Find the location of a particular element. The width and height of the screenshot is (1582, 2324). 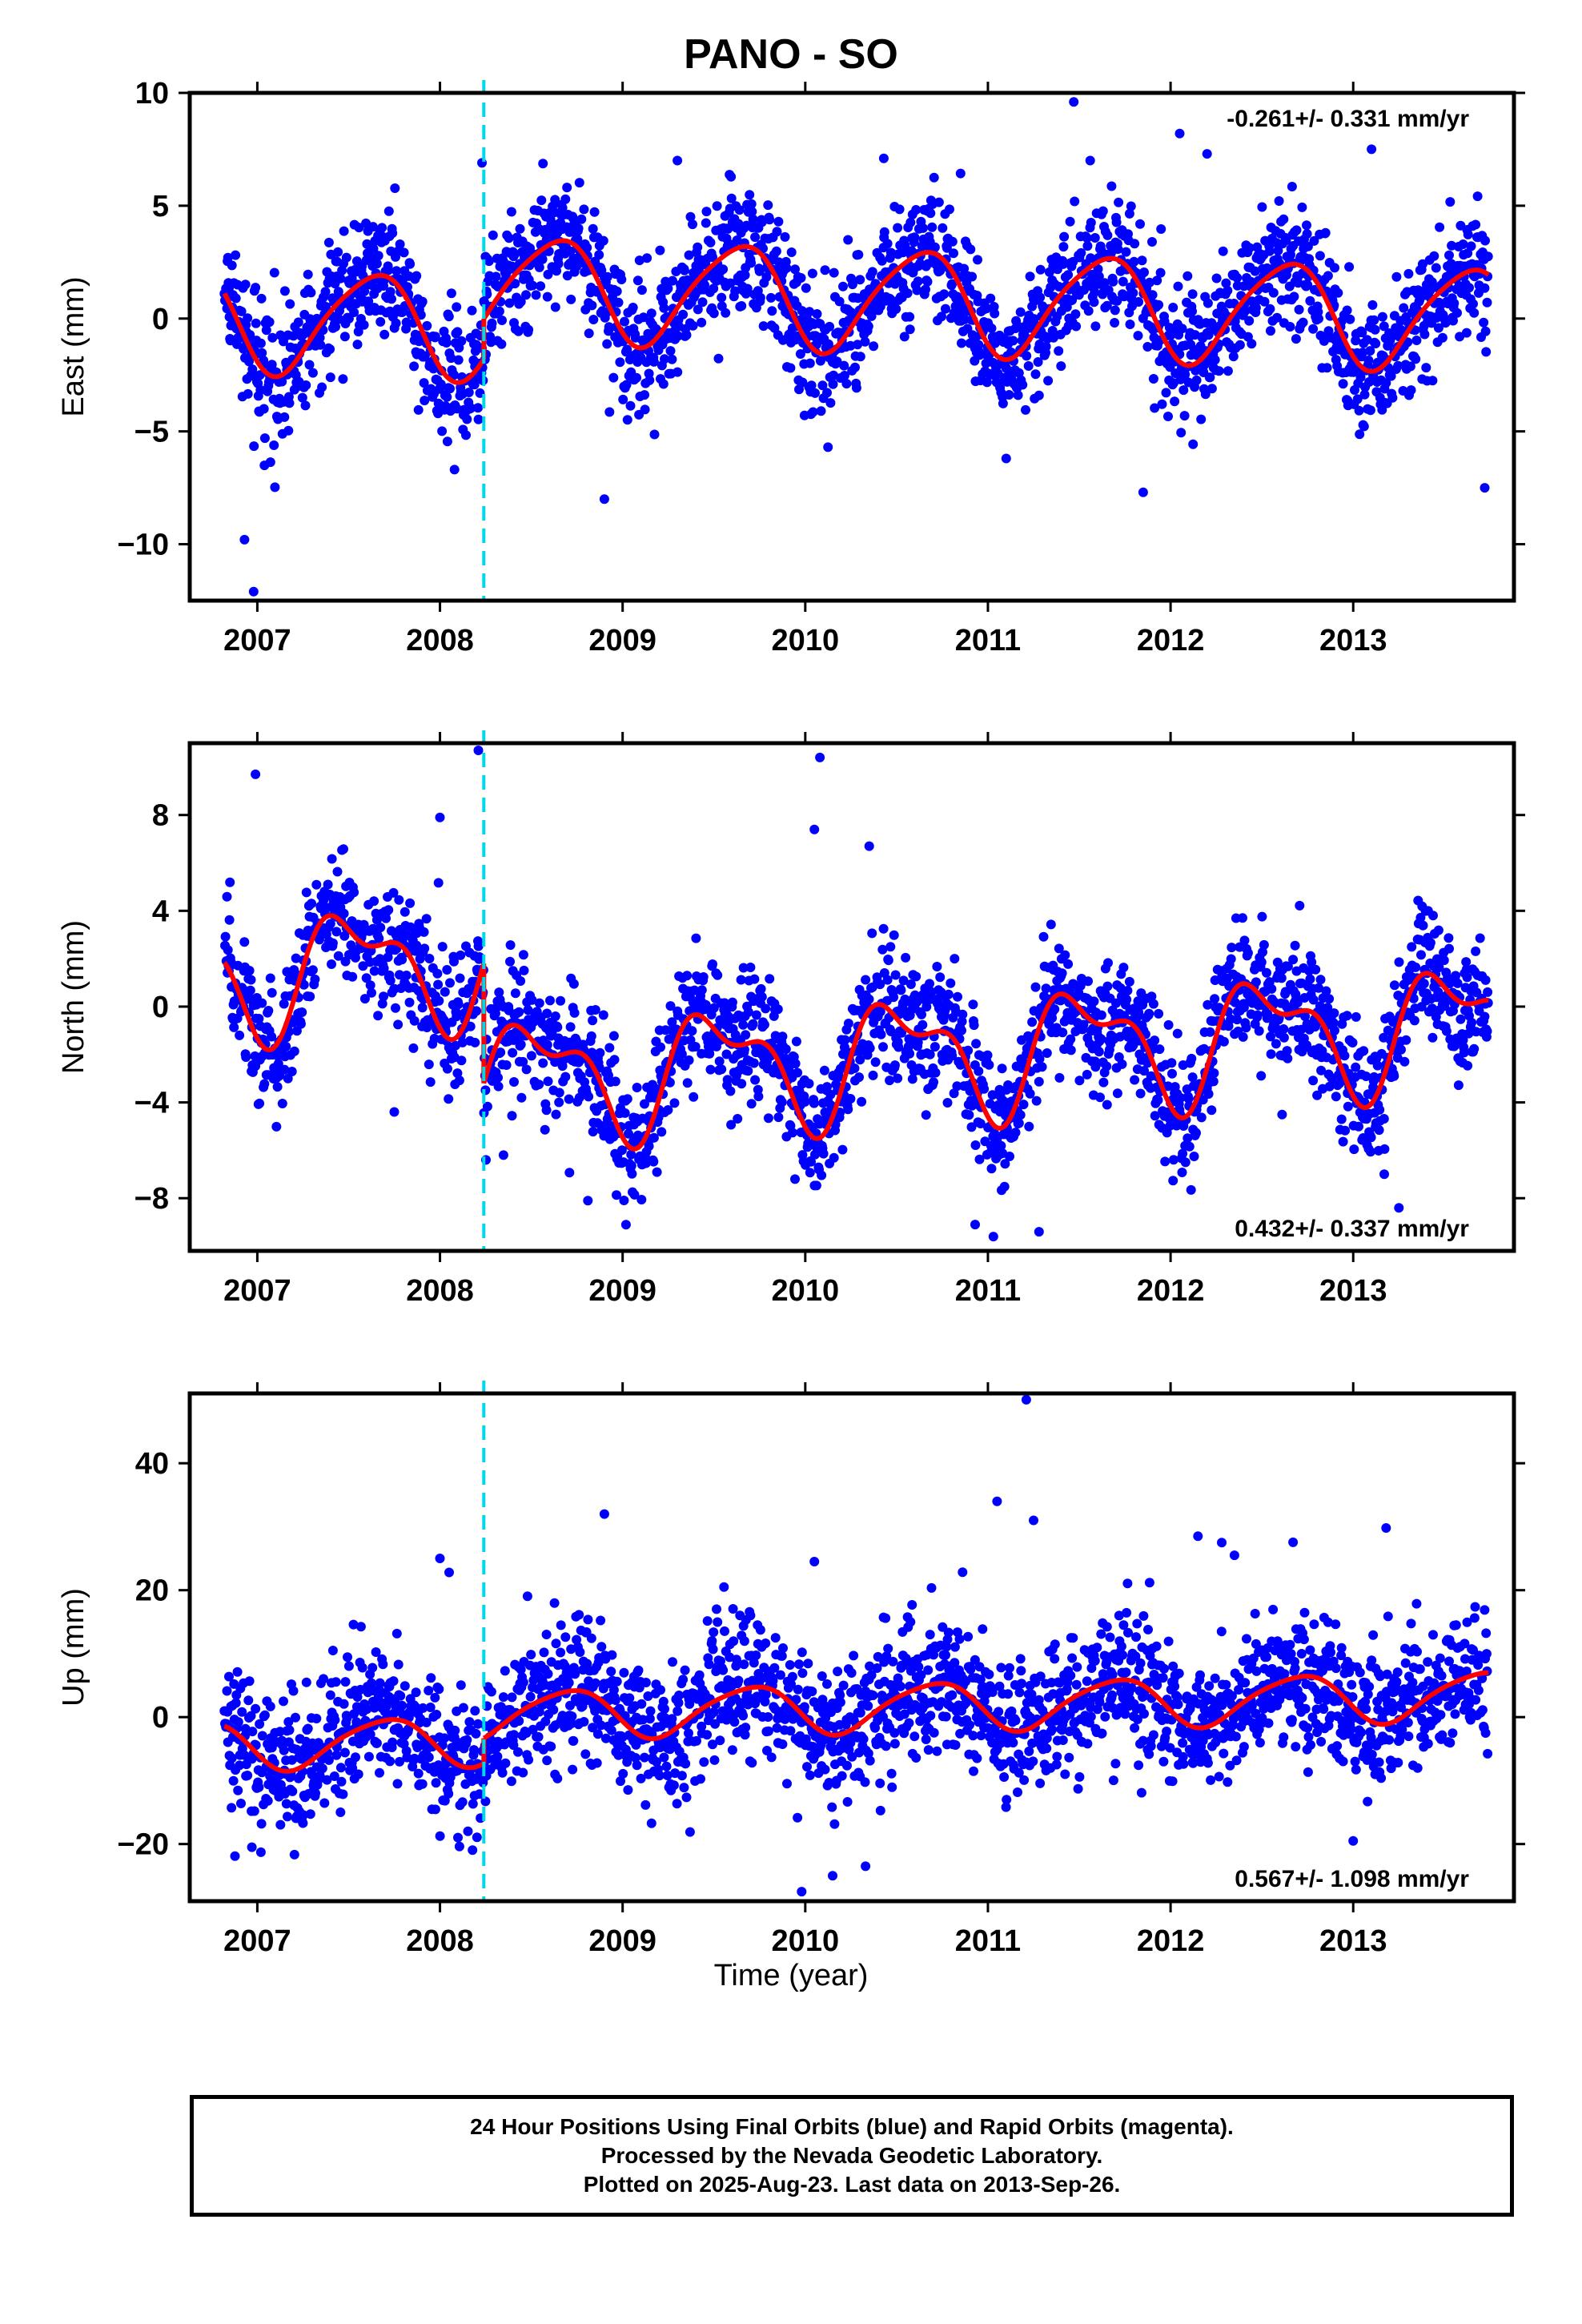

x-tick-label: 2013 is located at coordinates (1353, 640).